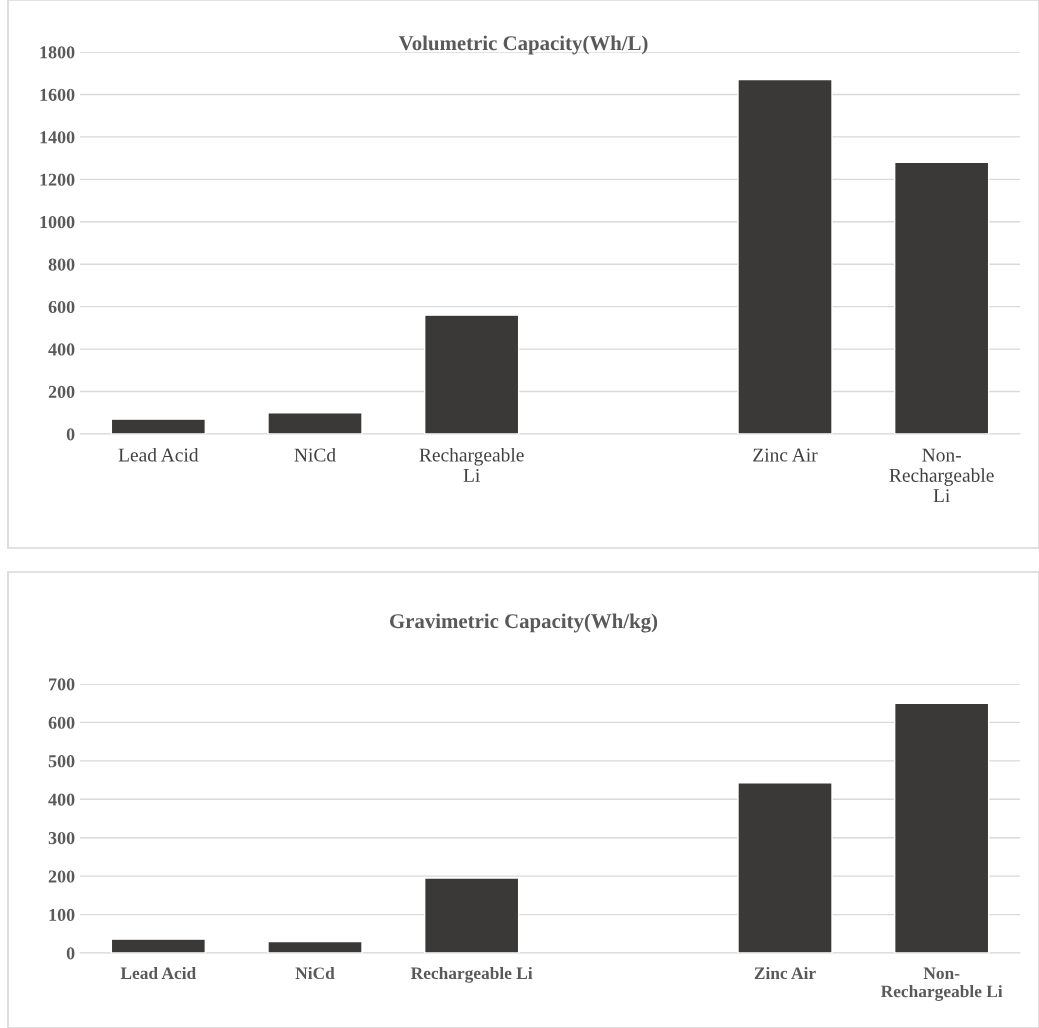  Describe the element at coordinates (57, 52) in the screenshot. I see `y-tick-label: 1800` at that location.